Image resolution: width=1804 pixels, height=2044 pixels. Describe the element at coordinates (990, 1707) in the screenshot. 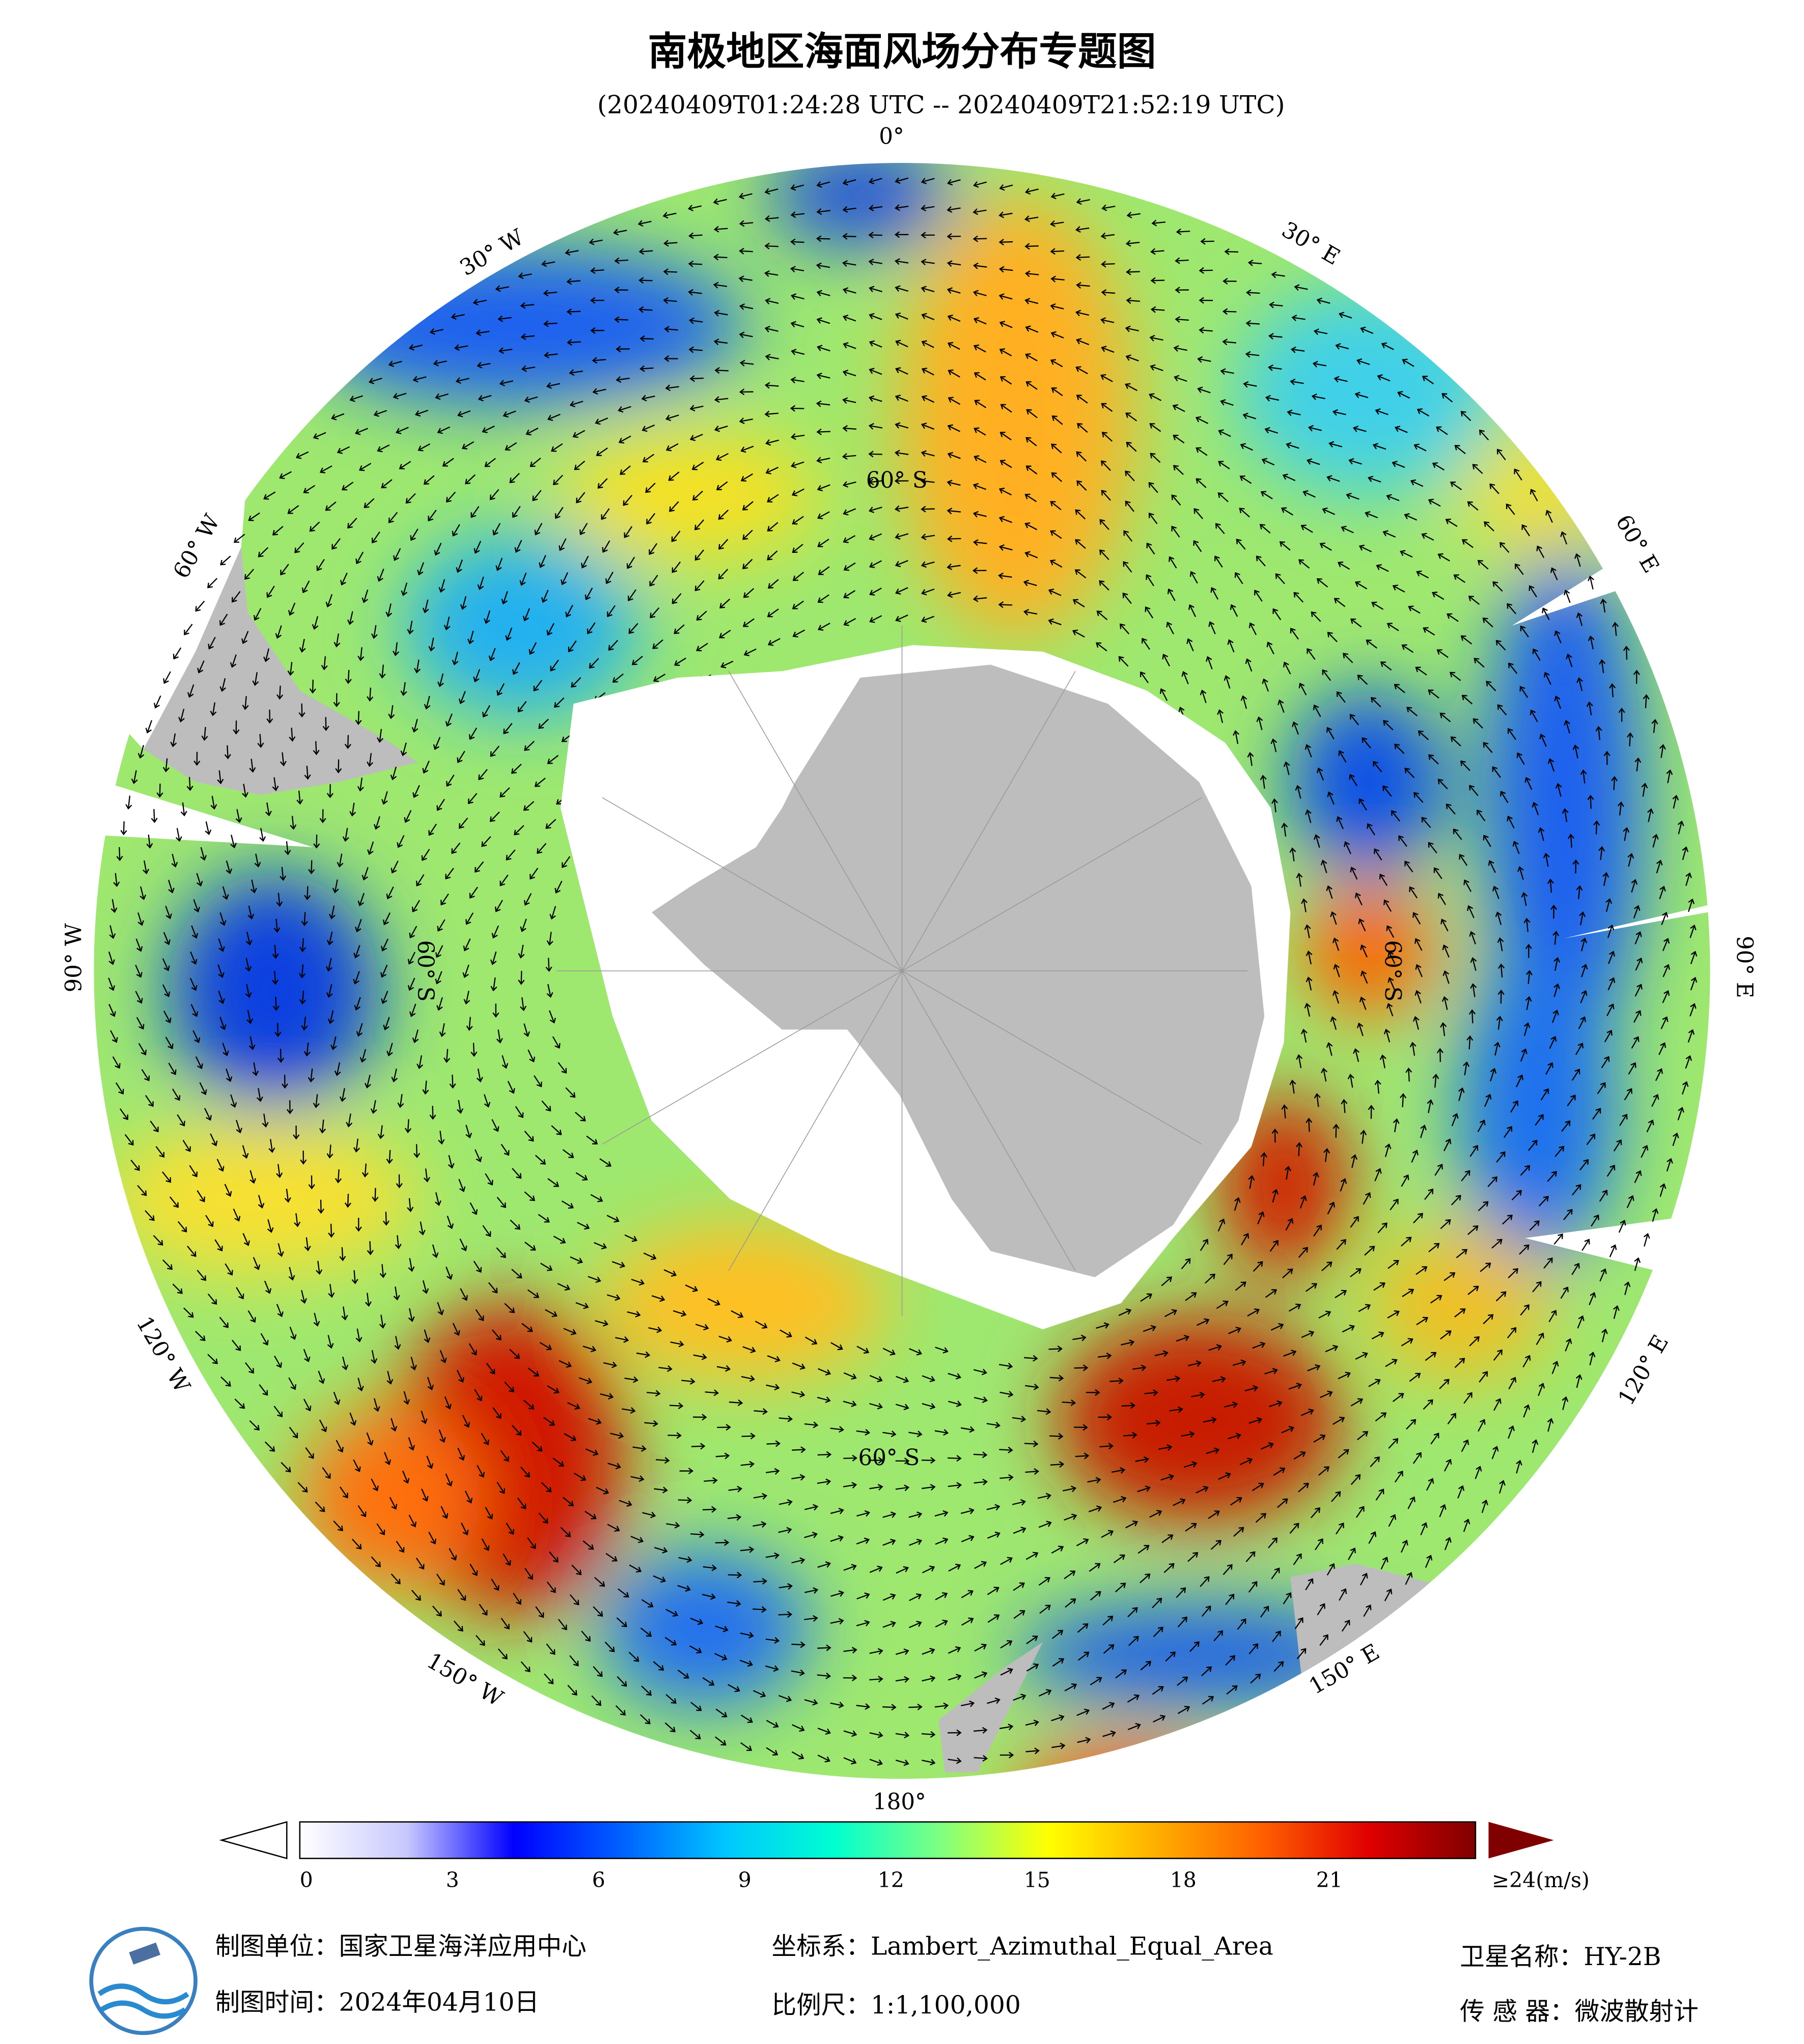

I see `island` at that location.